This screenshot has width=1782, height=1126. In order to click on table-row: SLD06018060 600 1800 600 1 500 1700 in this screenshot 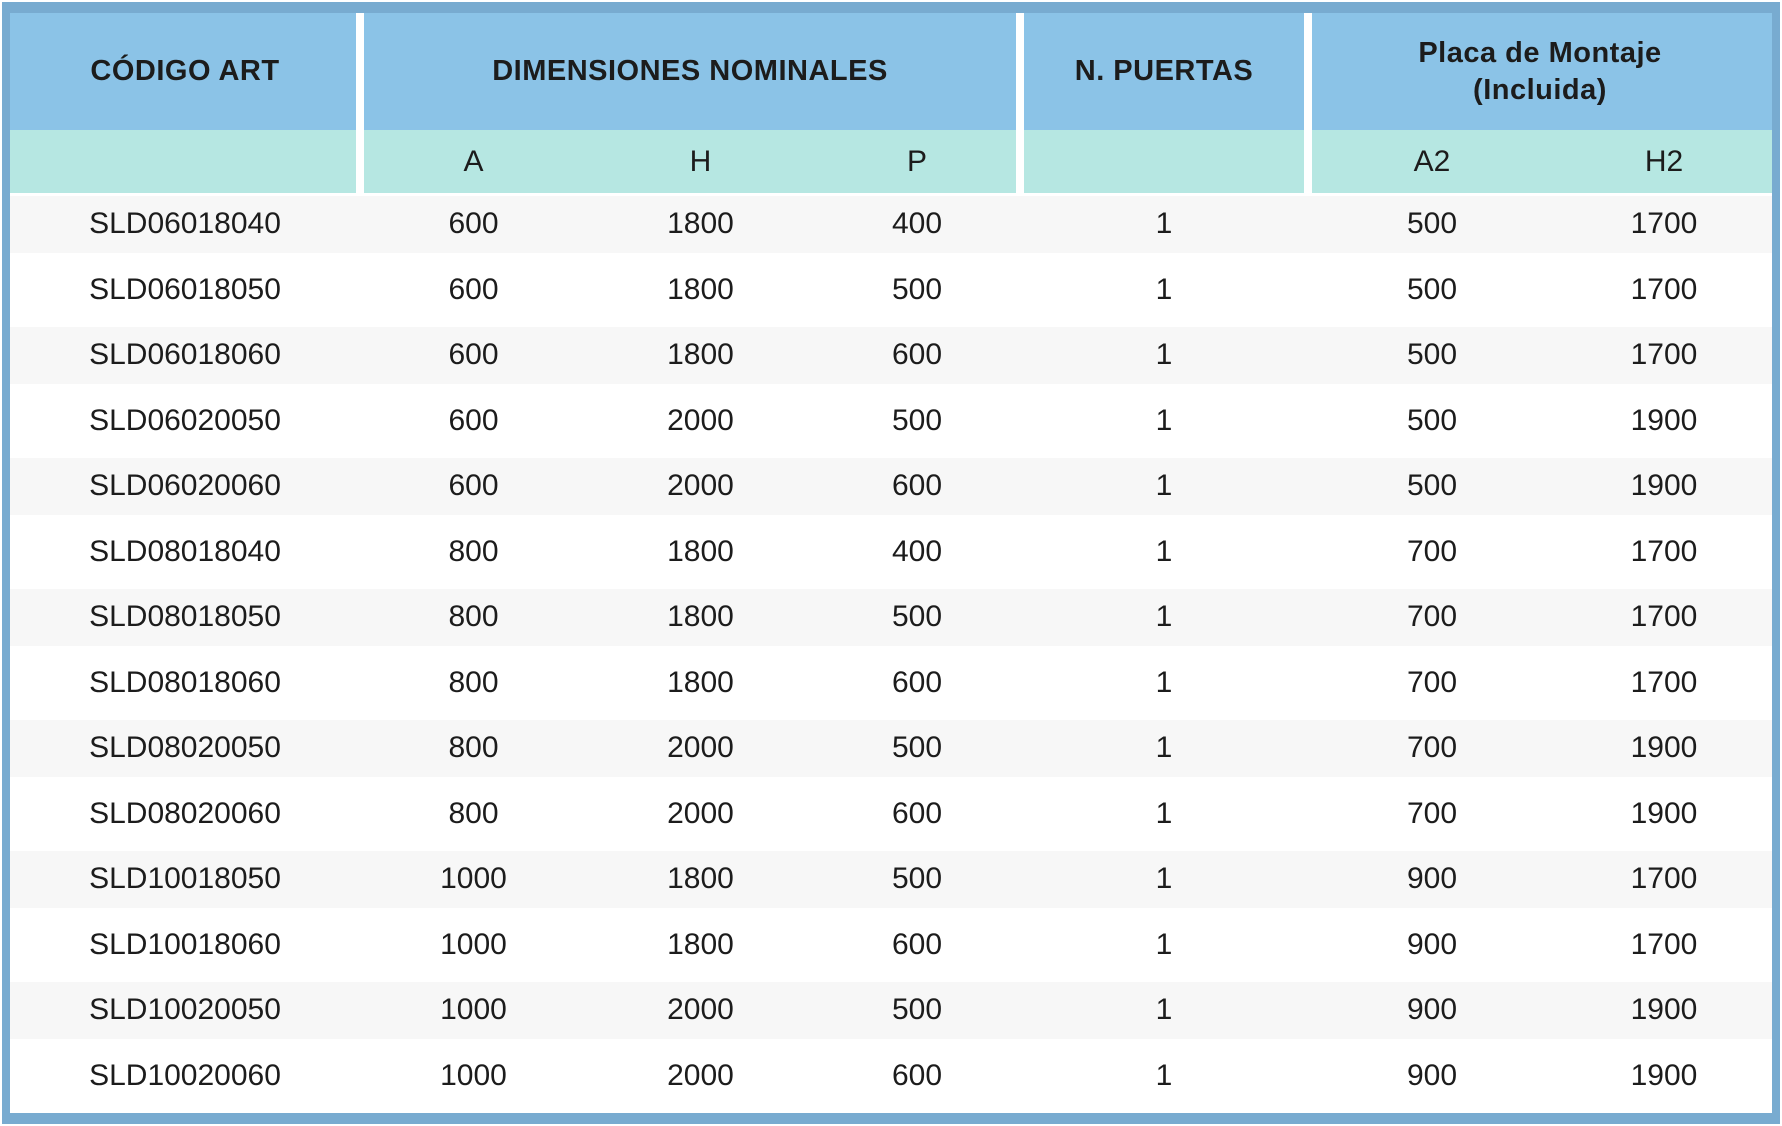, I will do `click(891, 360)`.